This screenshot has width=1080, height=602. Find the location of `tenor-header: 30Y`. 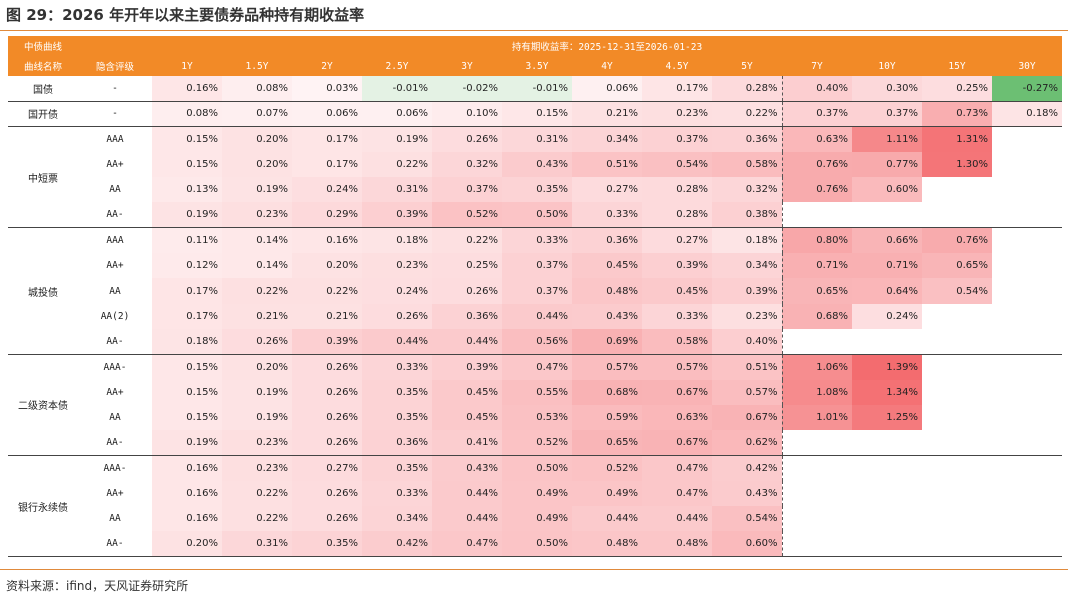

tenor-header: 30Y is located at coordinates (1027, 66).